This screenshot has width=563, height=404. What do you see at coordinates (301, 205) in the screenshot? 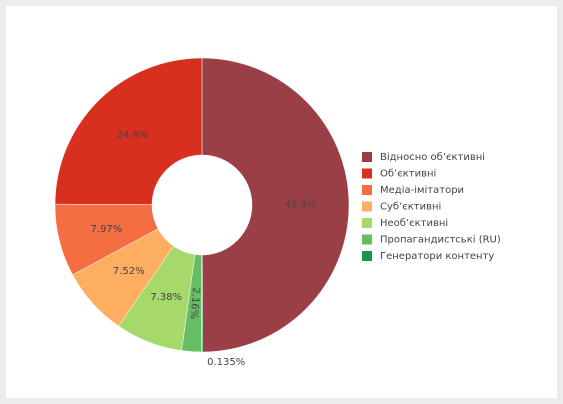
I see `slice-label: 49.9%` at bounding box center [301, 205].